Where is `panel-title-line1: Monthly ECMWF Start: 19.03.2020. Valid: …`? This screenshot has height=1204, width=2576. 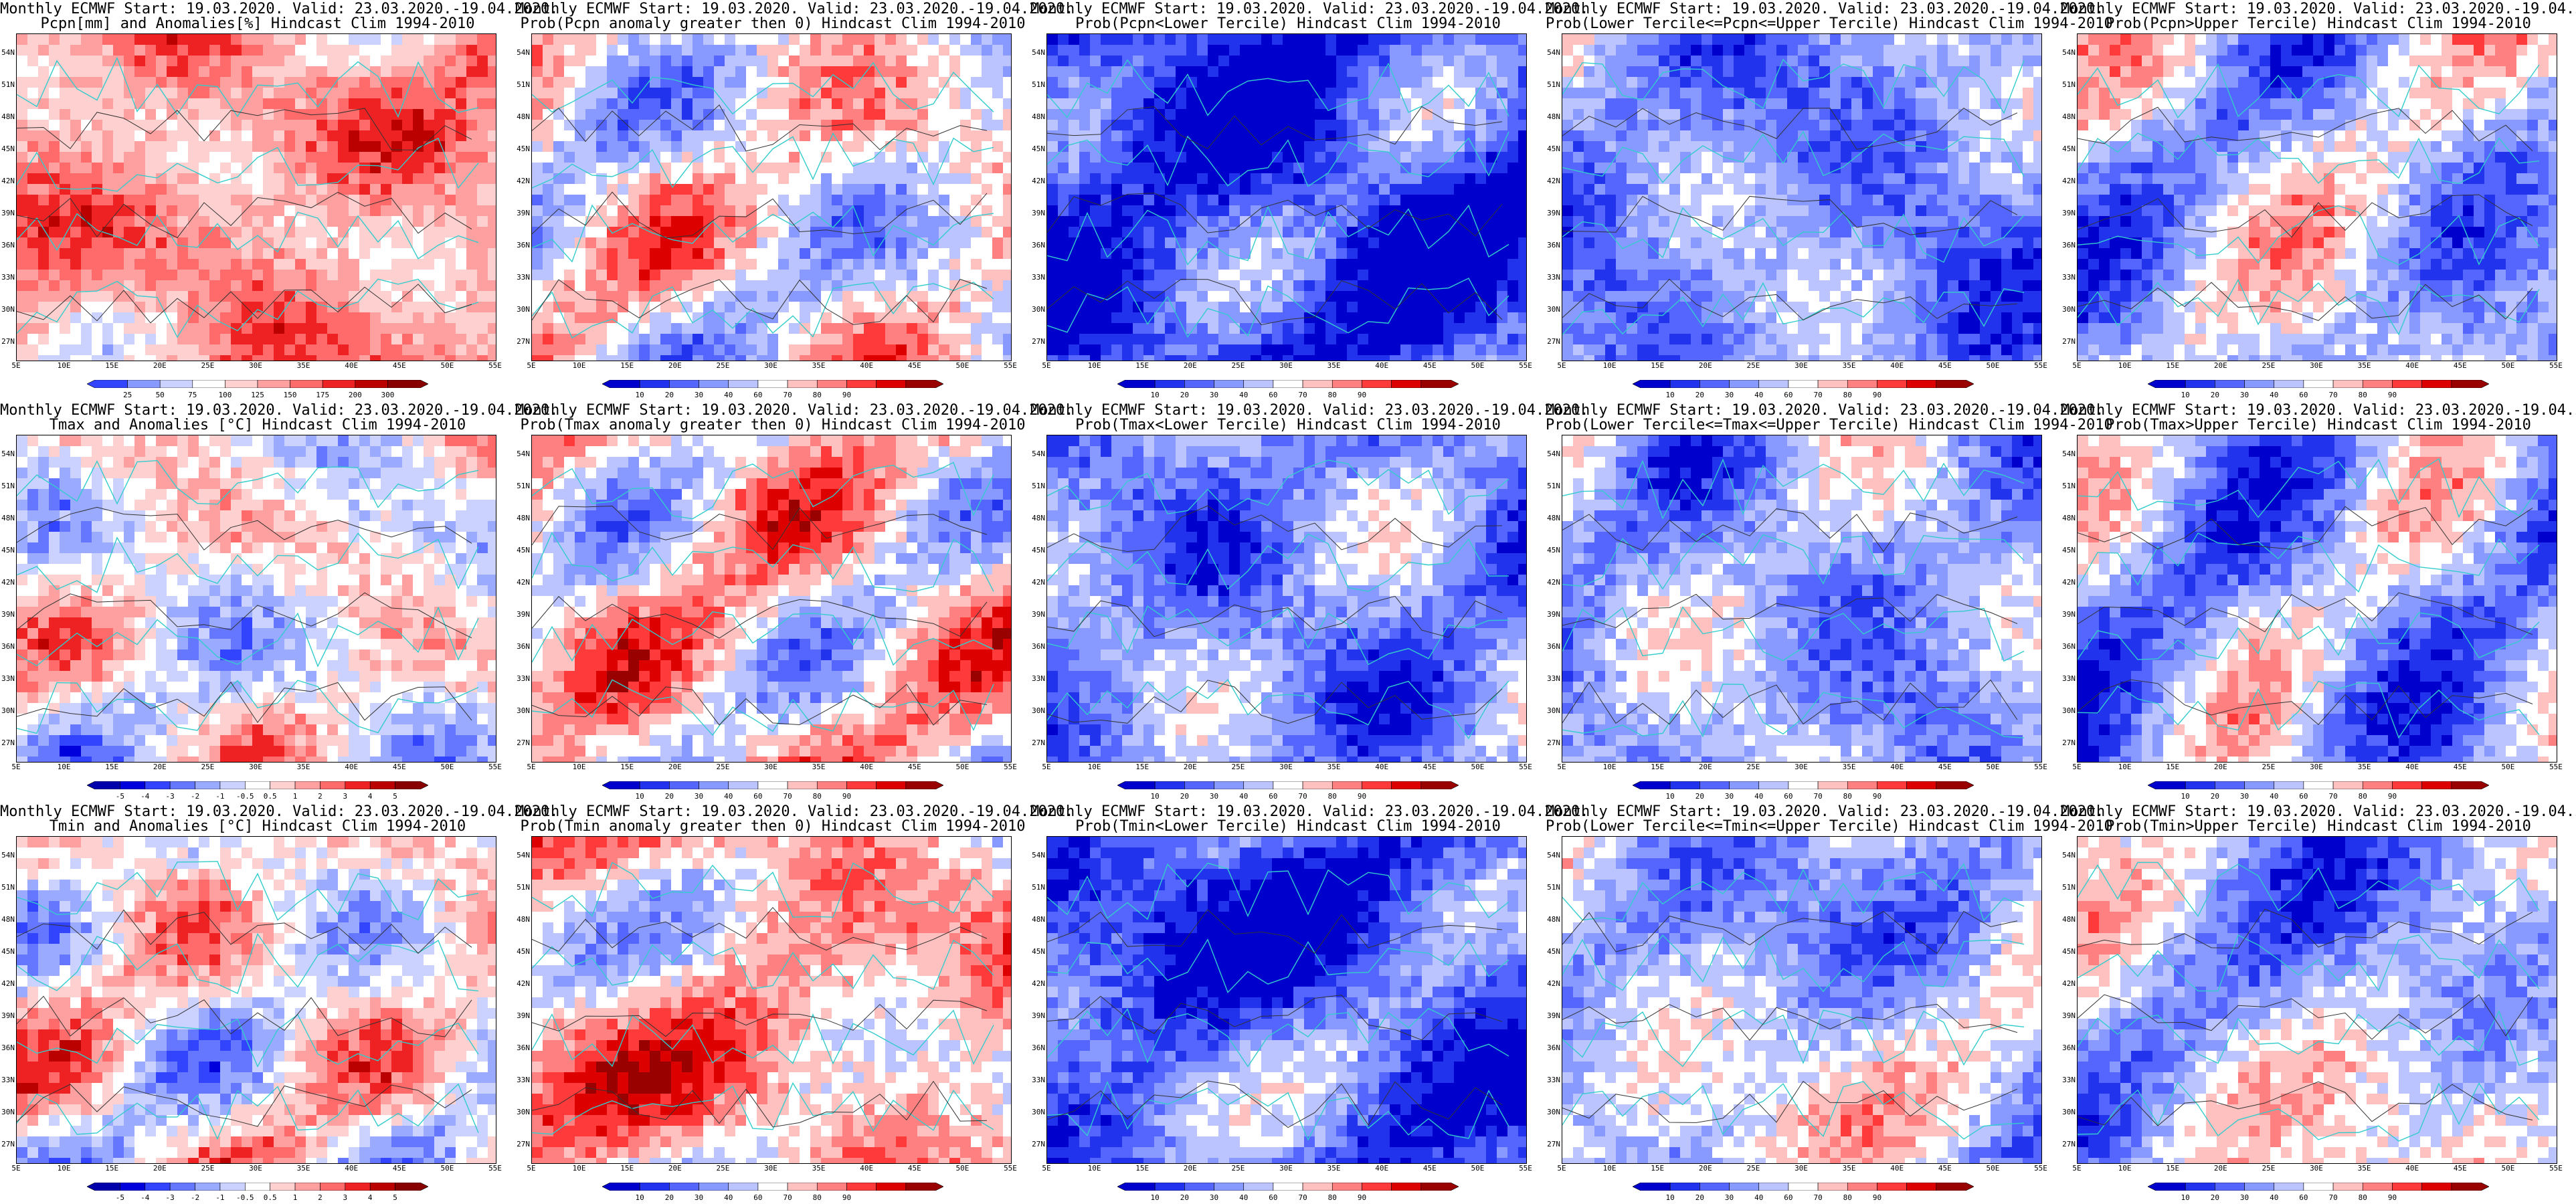 panel-title-line1: Monthly ECMWF Start: 19.03.2020. Valid: … is located at coordinates (1825, 9).